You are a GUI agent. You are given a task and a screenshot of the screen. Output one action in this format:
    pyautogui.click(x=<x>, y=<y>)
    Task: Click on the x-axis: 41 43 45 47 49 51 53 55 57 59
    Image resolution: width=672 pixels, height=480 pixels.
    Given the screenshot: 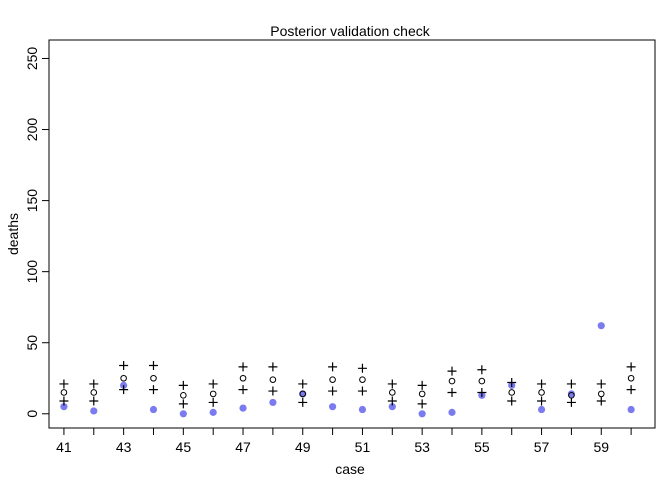 What is the action you would take?
    pyautogui.click(x=344, y=441)
    